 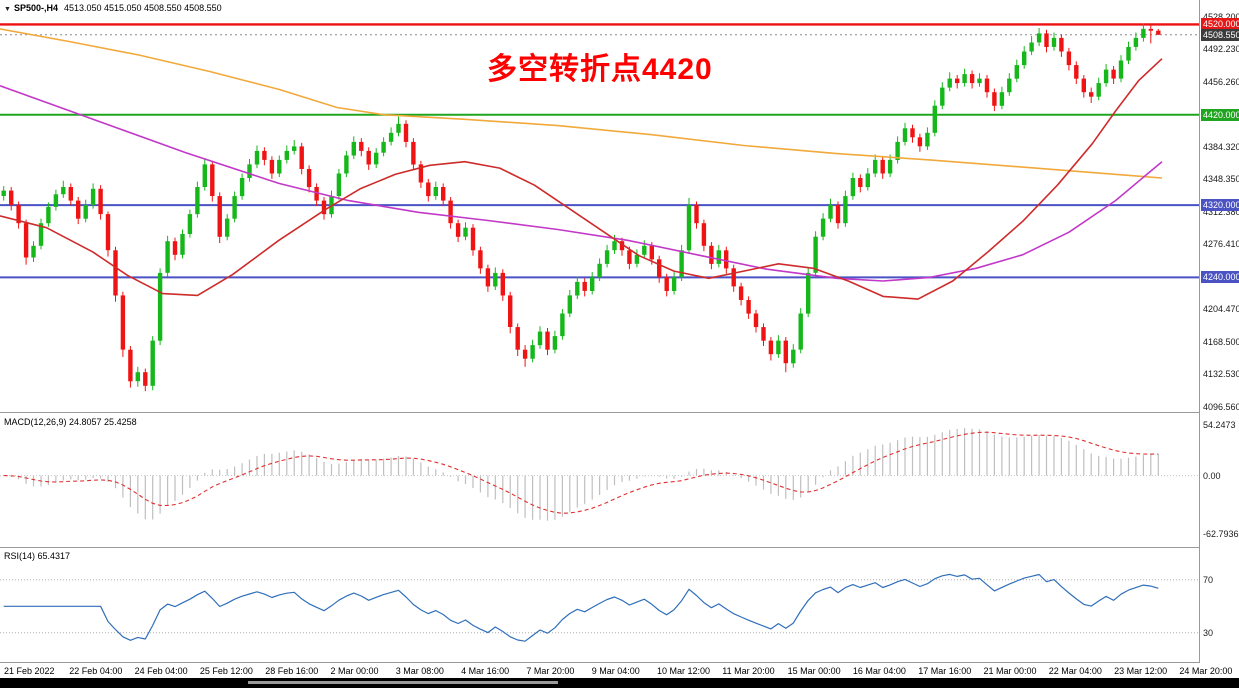 I want to click on price-badge: 4420.000, so click(x=1220, y=114).